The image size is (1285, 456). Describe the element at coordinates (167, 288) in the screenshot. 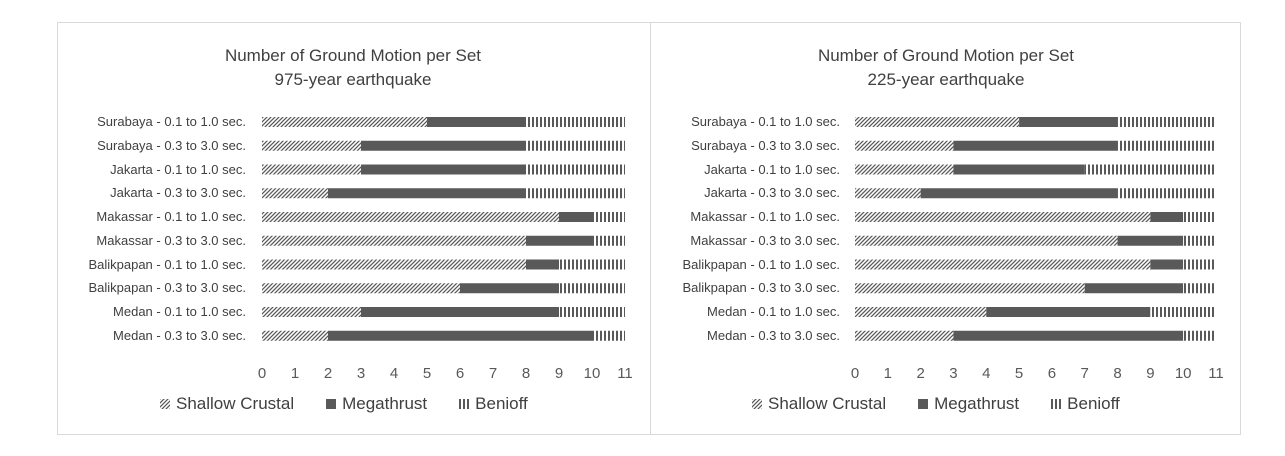

I see `category-label: Balikpapan - 0.3 to 3.0 sec.` at that location.